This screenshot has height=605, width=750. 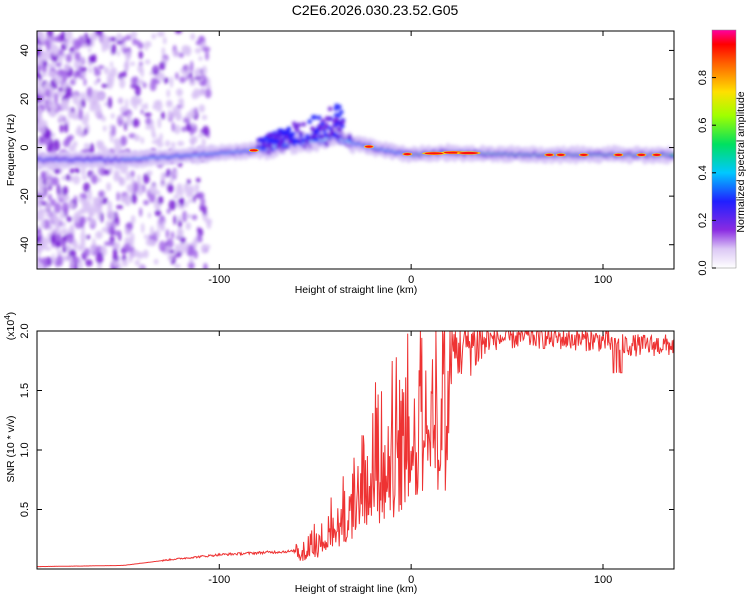 I want to click on colorbar-tick-label: 0.0, so click(x=703, y=267).